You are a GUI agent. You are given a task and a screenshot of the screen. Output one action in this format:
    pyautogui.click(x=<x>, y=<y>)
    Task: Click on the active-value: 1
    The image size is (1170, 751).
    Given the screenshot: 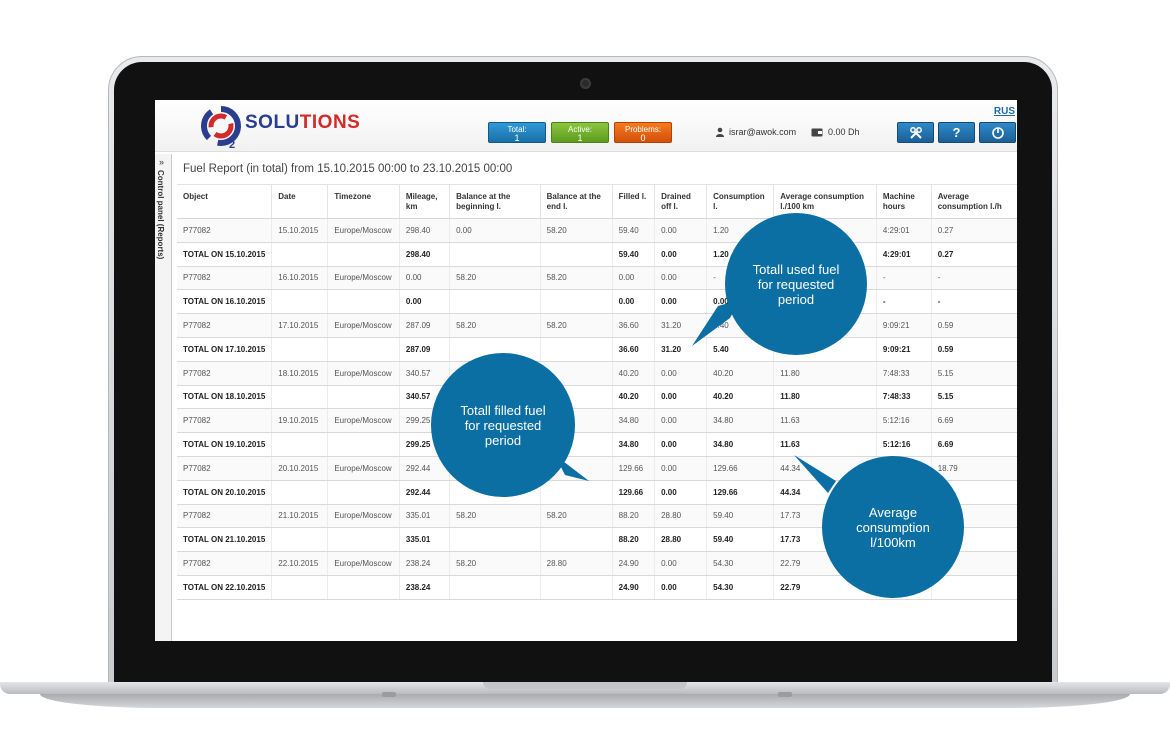 What is the action you would take?
    pyautogui.click(x=580, y=138)
    